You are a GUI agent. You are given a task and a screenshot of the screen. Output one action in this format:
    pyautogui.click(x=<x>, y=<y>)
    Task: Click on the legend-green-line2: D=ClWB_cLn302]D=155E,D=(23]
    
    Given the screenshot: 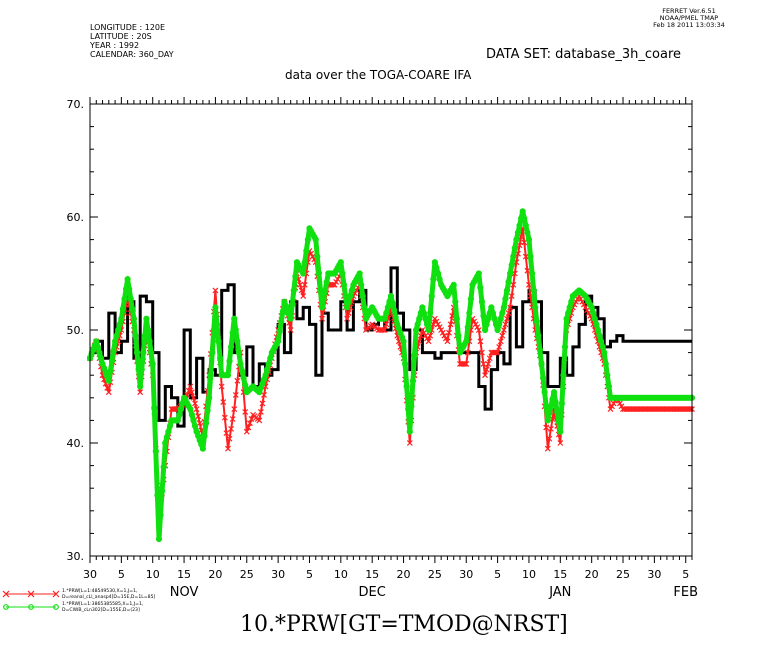 What is the action you would take?
    pyautogui.click(x=101, y=610)
    